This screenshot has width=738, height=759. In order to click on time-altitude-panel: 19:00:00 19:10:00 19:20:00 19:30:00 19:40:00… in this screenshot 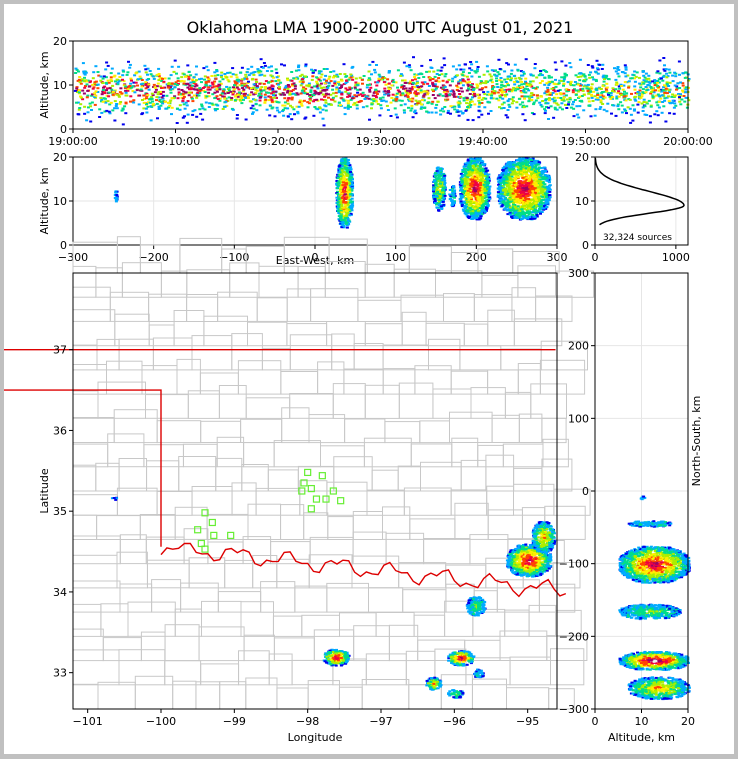, I will do `click(375, 91)`.